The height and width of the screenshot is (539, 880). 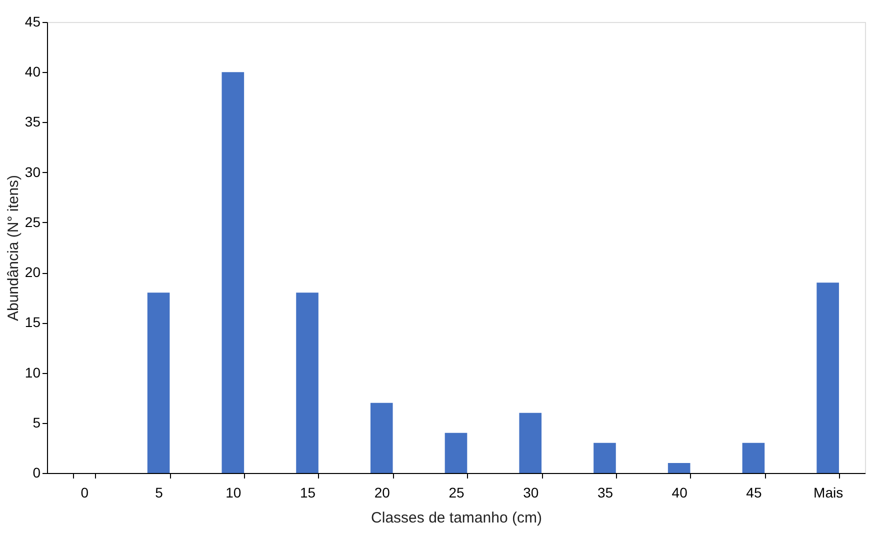 I want to click on x-tick-label: 25, so click(x=456, y=492).